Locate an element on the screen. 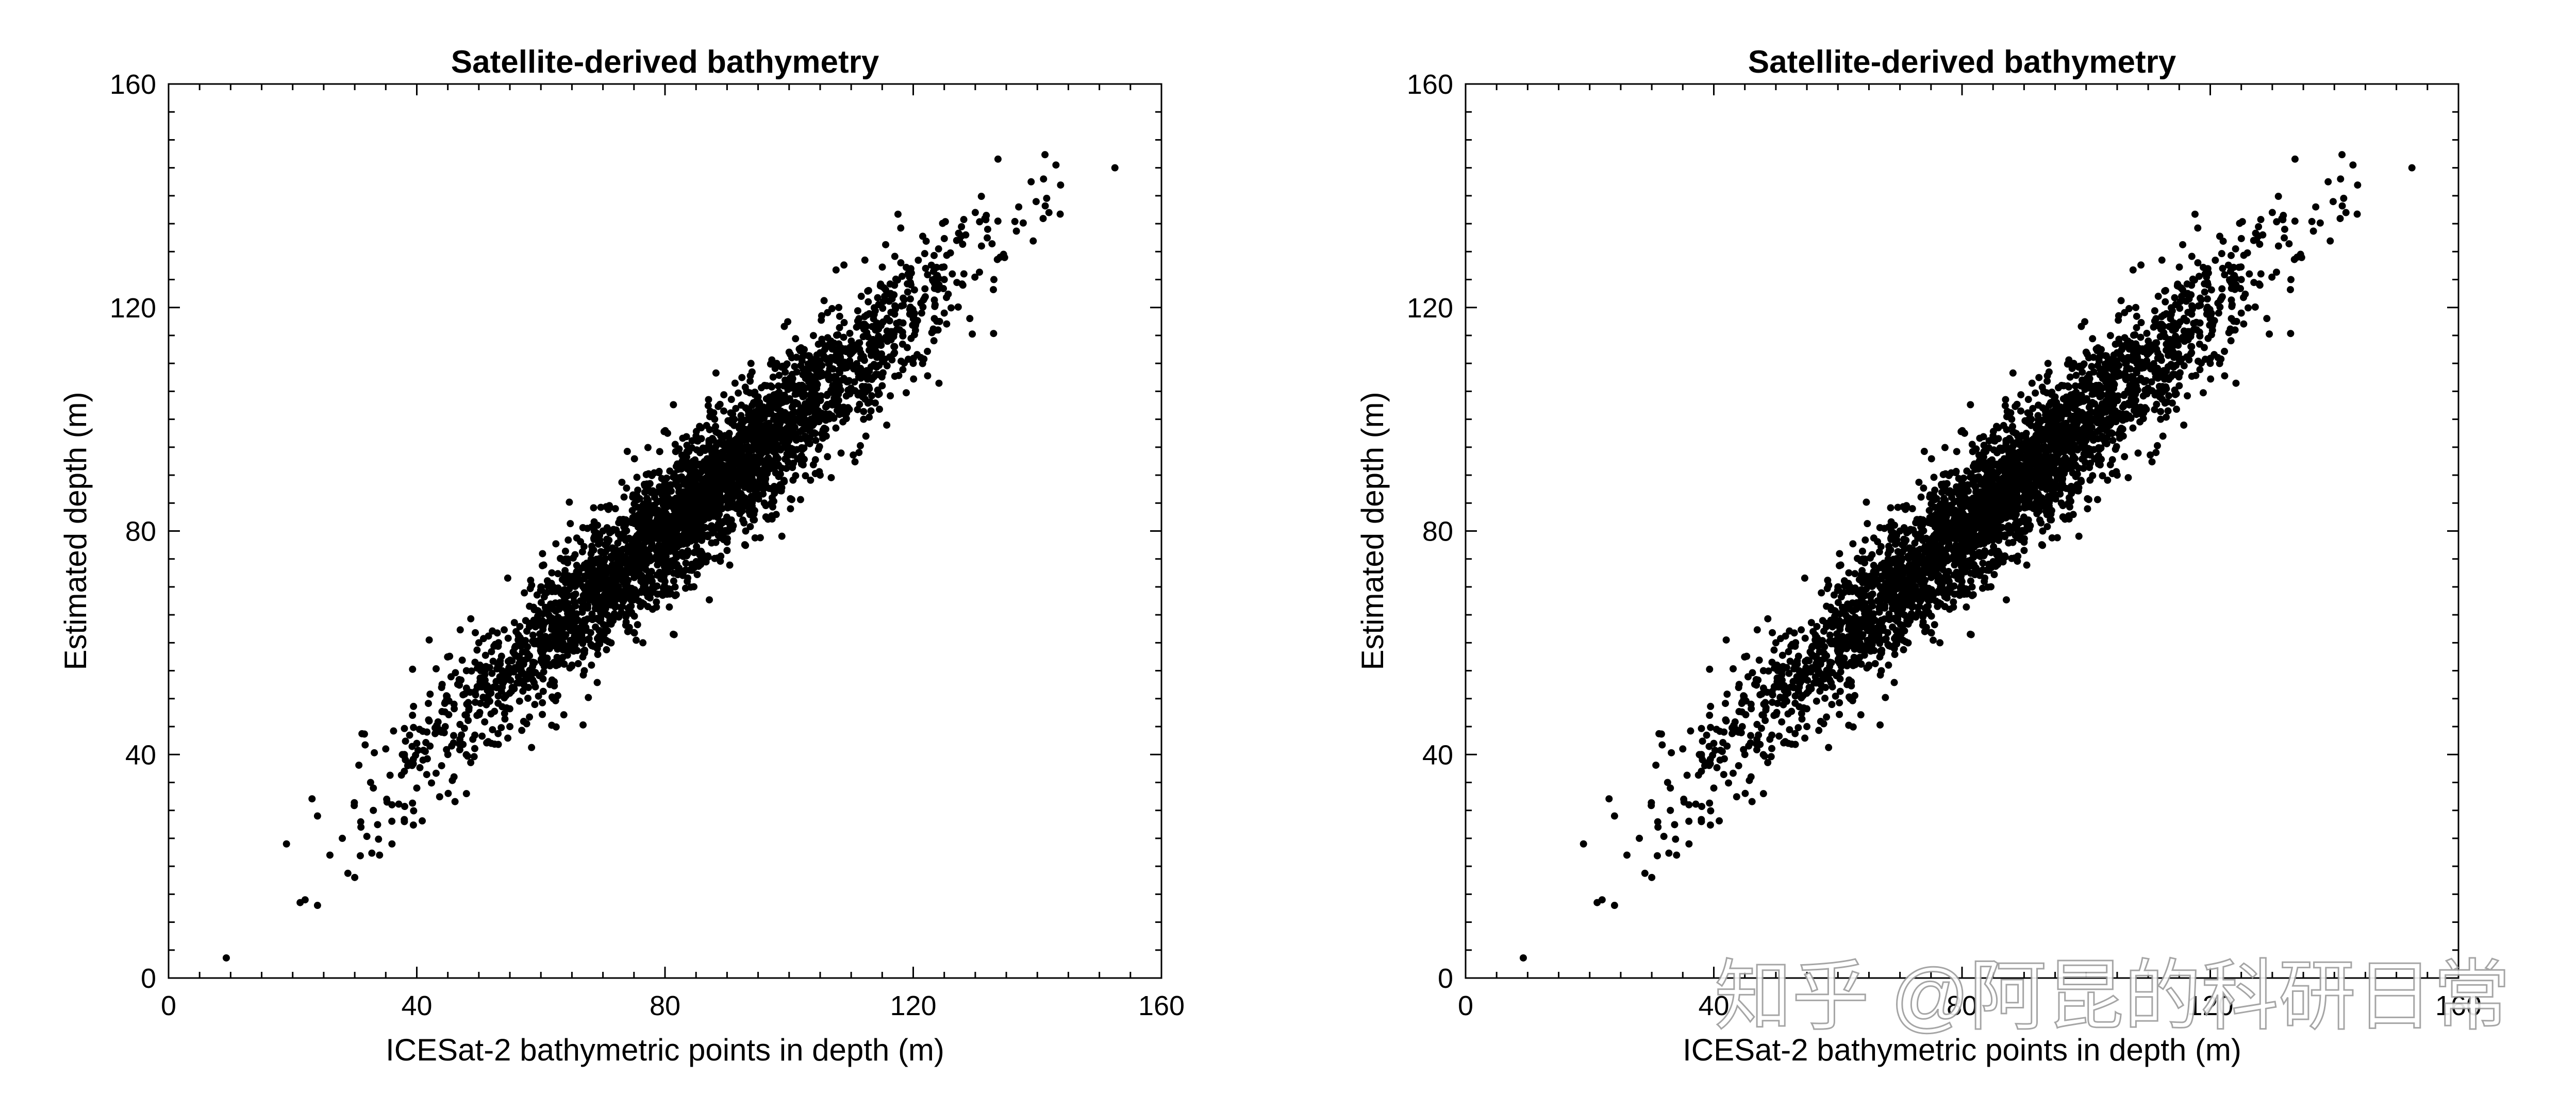  y-tick-label: 0 is located at coordinates (148, 978).